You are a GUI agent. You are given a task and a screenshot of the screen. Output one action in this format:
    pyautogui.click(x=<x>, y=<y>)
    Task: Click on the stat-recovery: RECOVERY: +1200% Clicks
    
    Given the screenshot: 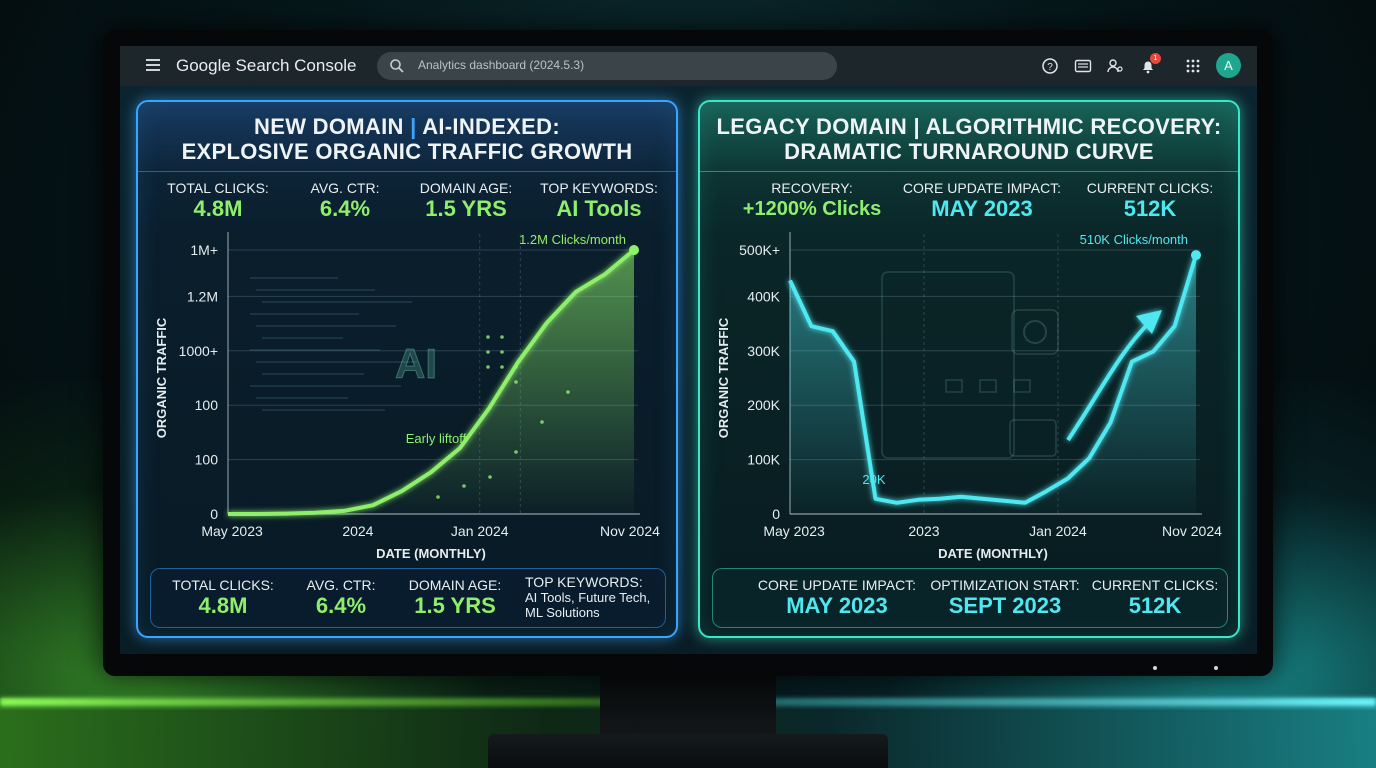 What is the action you would take?
    pyautogui.click(x=812, y=201)
    